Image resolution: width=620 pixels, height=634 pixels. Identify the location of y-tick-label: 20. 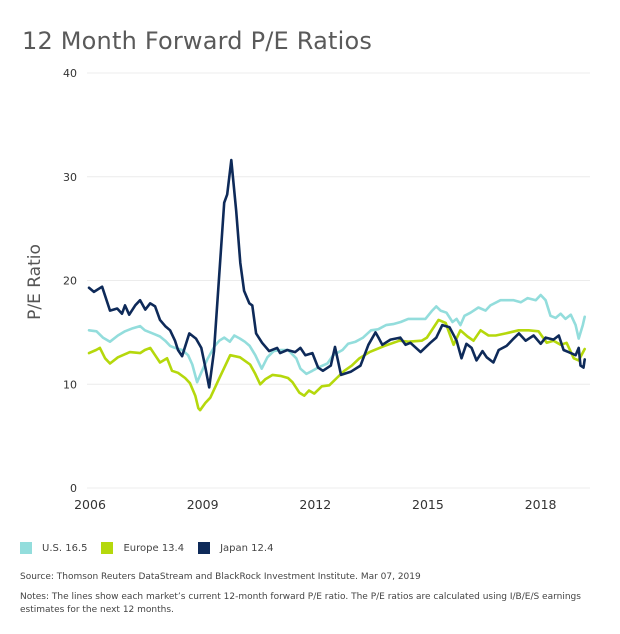
(70, 281).